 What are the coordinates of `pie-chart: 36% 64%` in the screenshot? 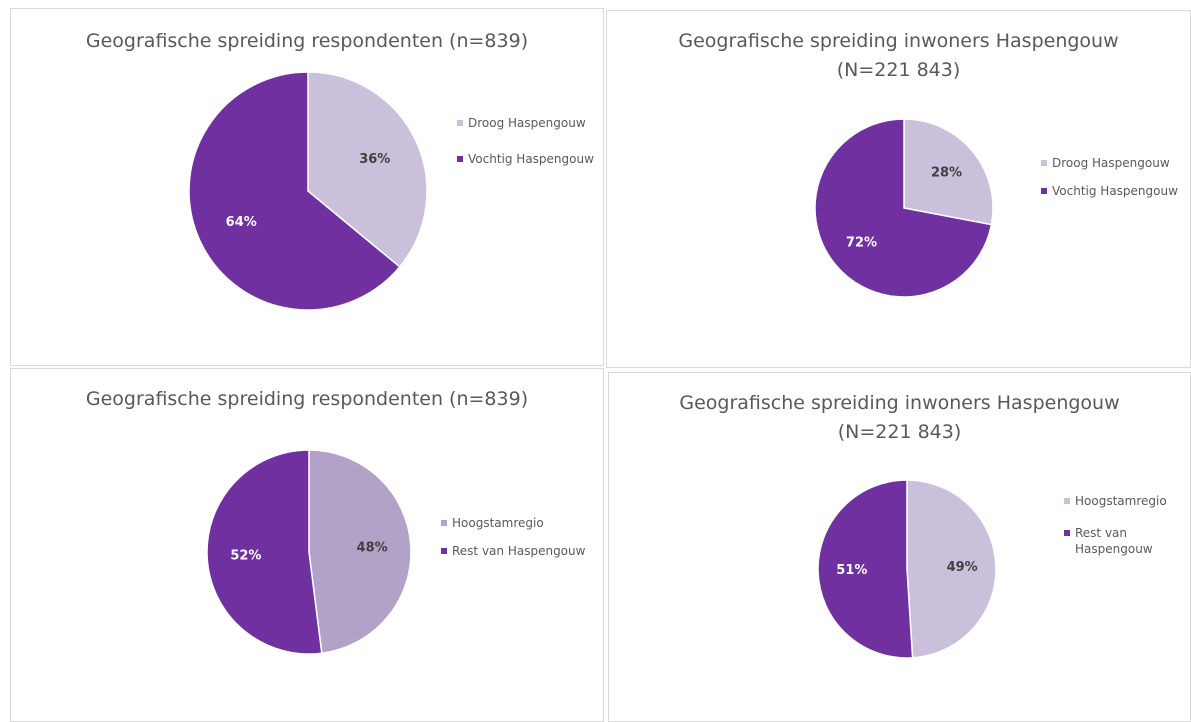 It's located at (308, 191).